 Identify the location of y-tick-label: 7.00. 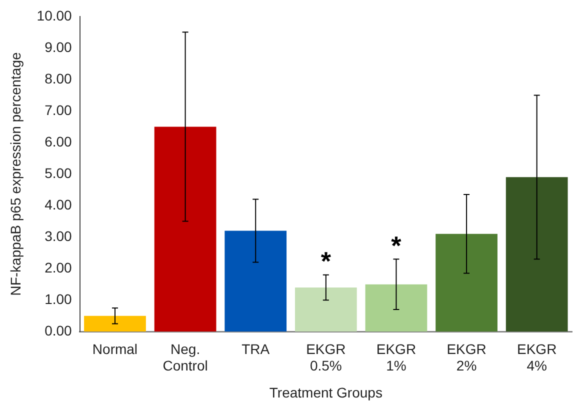
(58, 110).